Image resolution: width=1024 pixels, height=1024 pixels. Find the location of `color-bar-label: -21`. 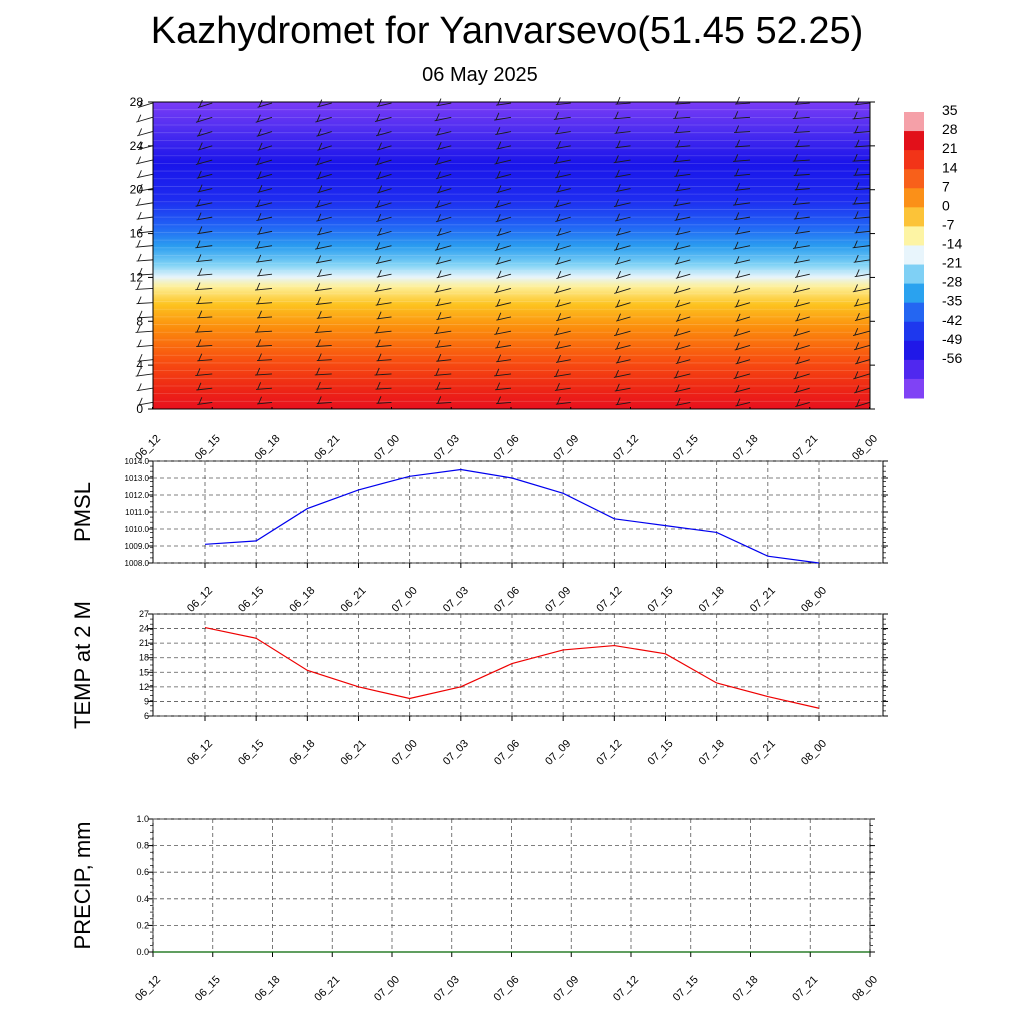

color-bar-label: -21 is located at coordinates (952, 263).